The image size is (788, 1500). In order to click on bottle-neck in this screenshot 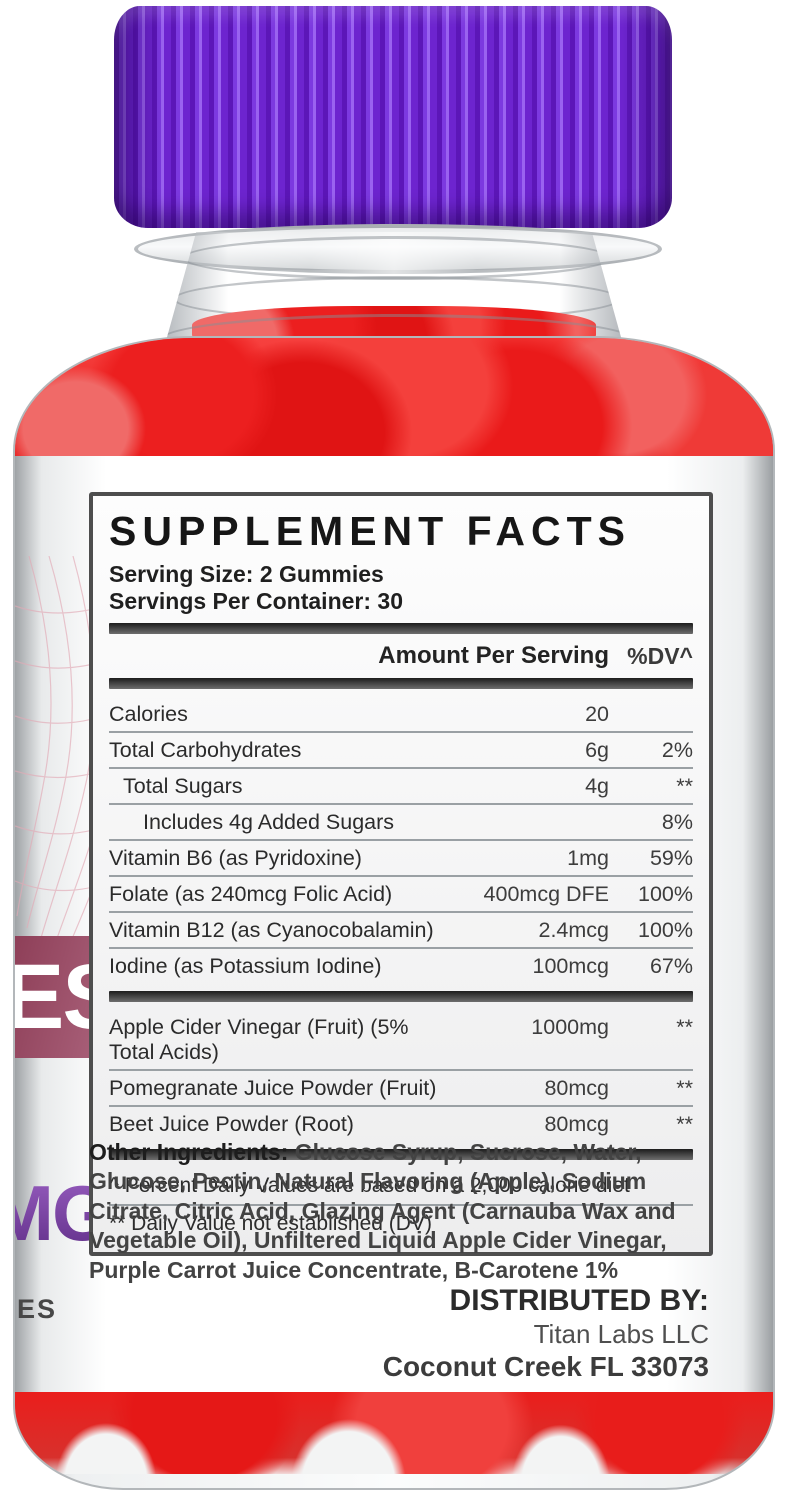, I will do `click(394, 290)`.